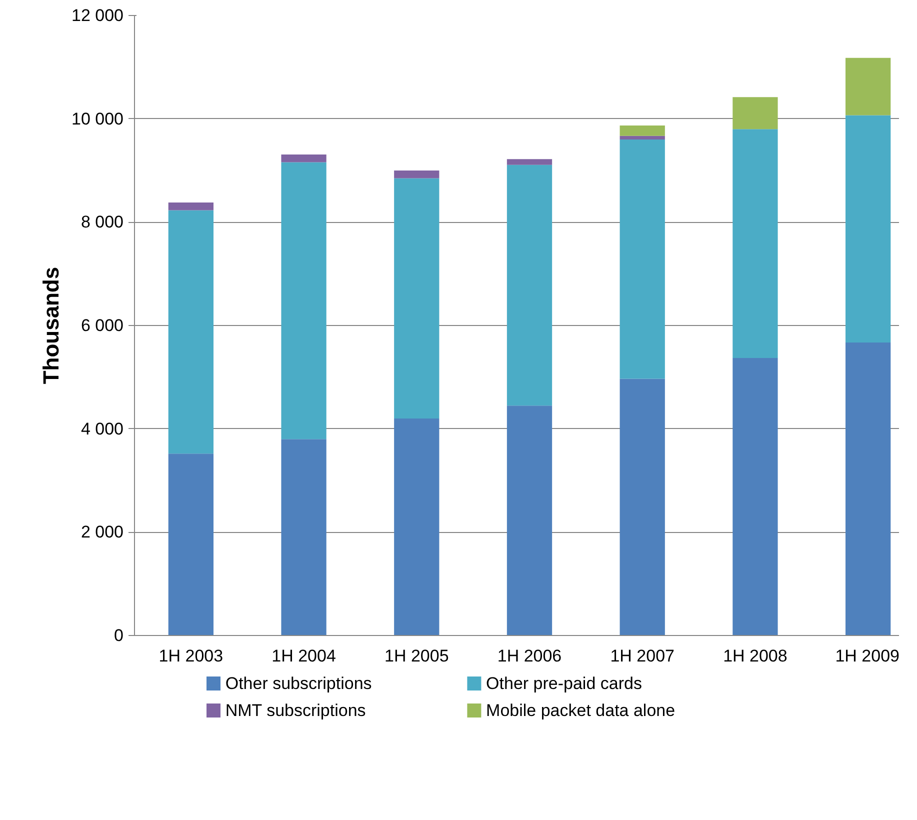 The width and height of the screenshot is (917, 820). I want to click on x-tick-label: 1H 2008, so click(755, 656).